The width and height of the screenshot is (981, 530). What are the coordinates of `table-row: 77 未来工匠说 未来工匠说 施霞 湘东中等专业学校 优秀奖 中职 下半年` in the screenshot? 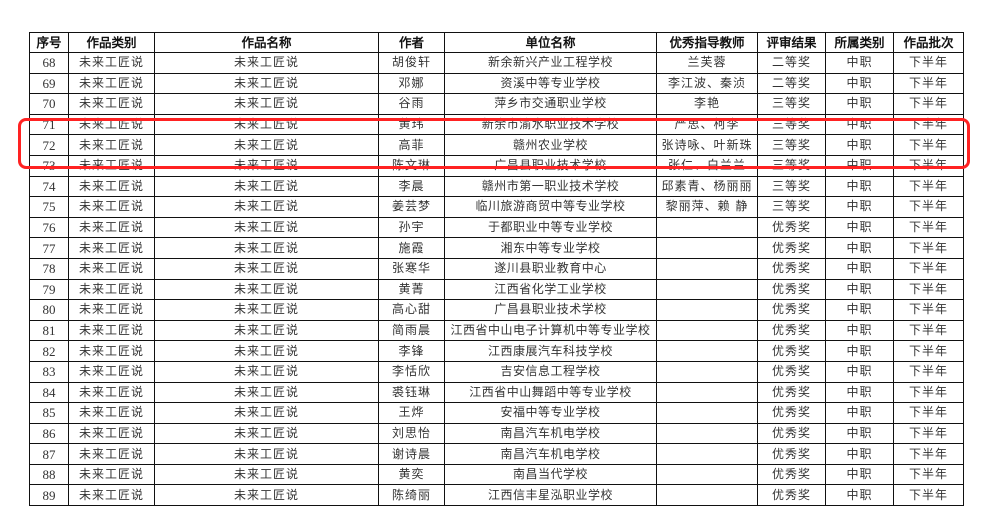 It's located at (496, 248).